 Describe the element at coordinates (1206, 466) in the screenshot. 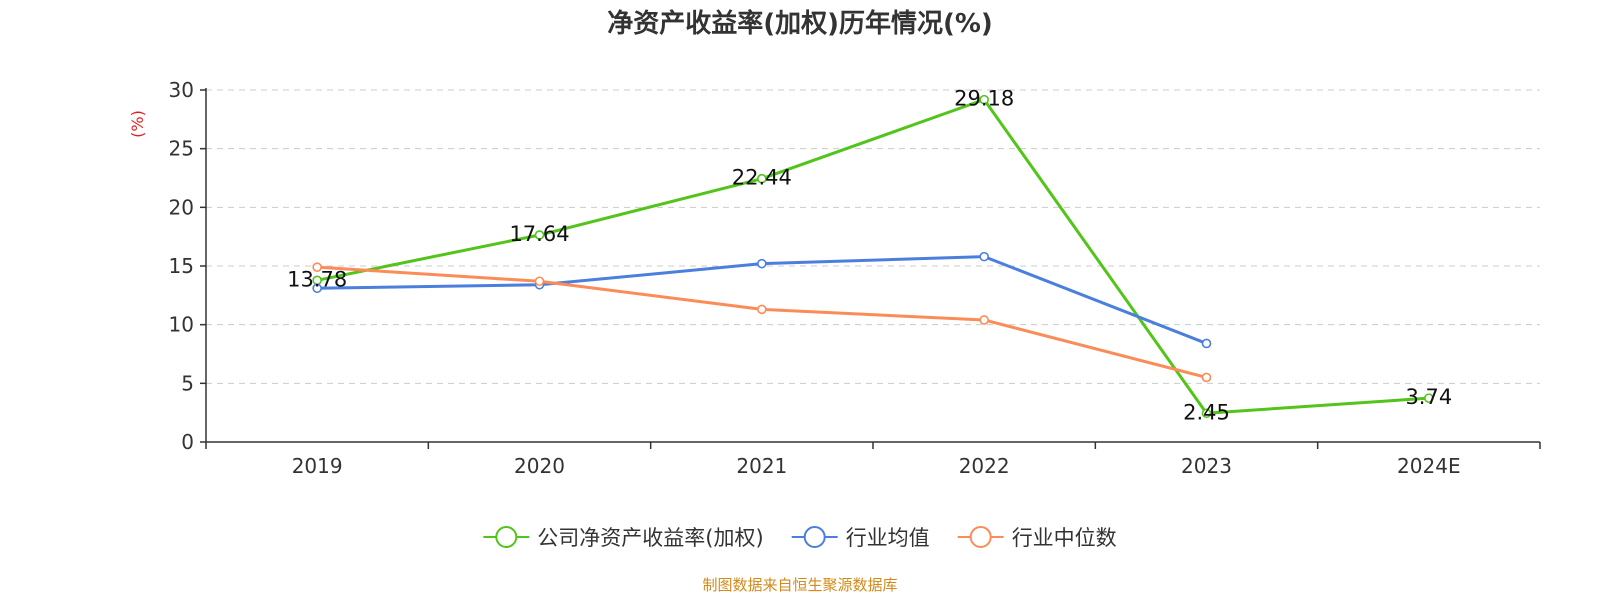

I see `x-tick-label: 2023` at that location.